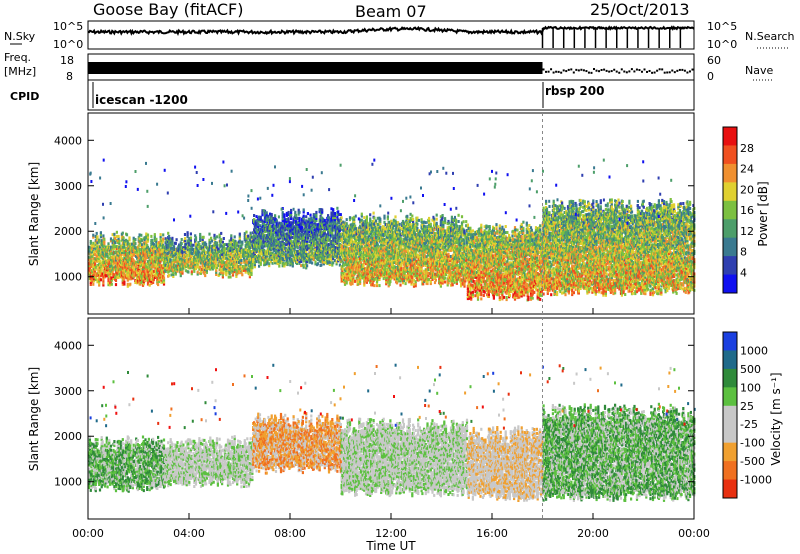 This screenshot has width=800, height=554. Describe the element at coordinates (391, 35) in the screenshot. I see `nsky-panel` at that location.